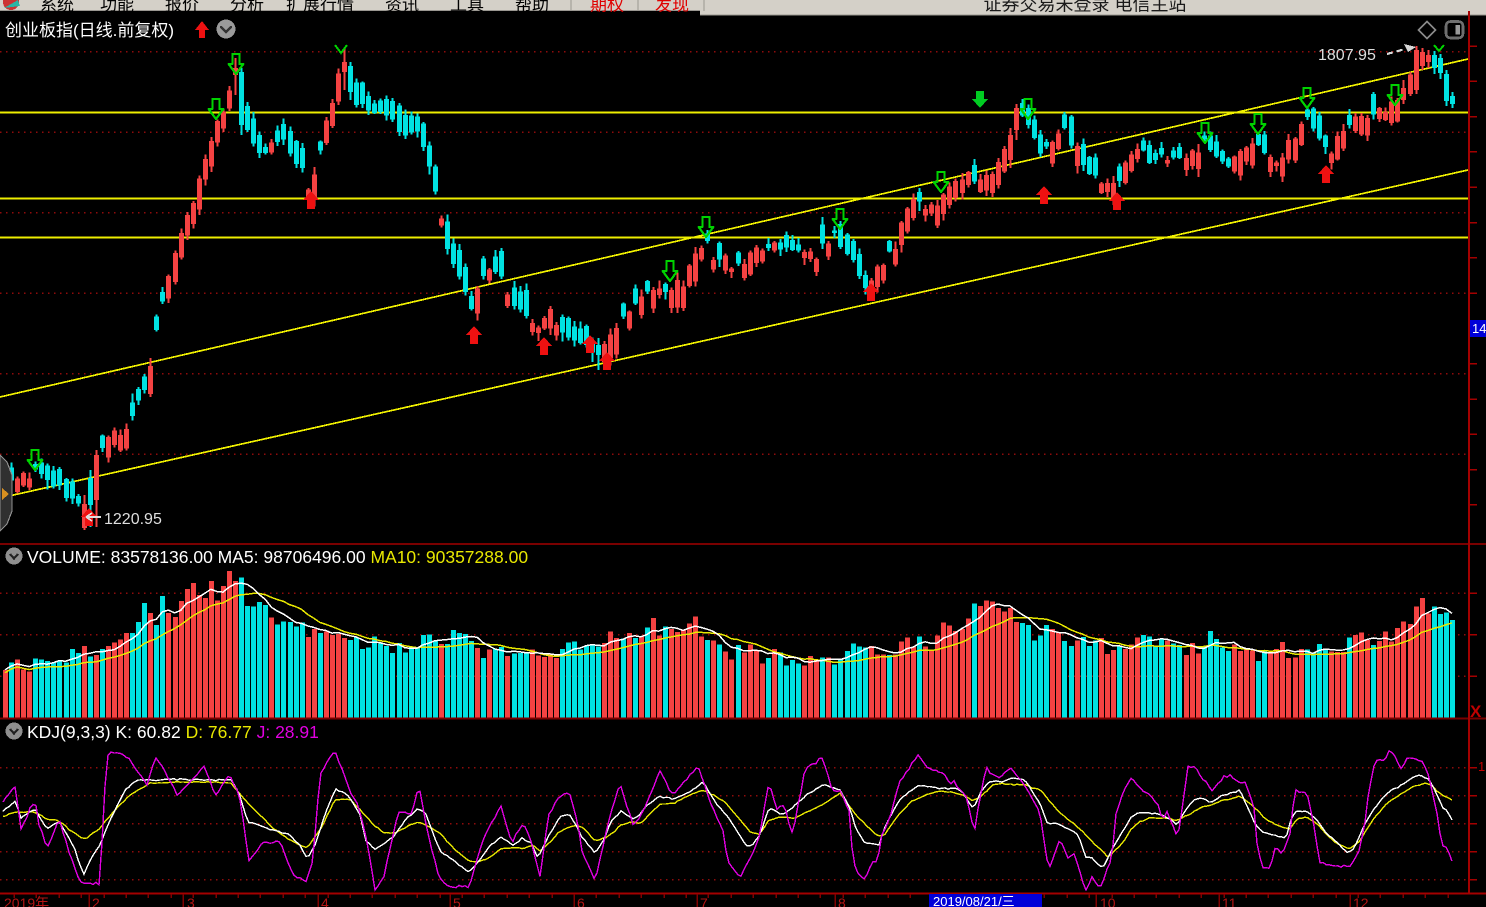 This screenshot has width=1486, height=907. I want to click on svg-text: 功能, so click(117, 7).